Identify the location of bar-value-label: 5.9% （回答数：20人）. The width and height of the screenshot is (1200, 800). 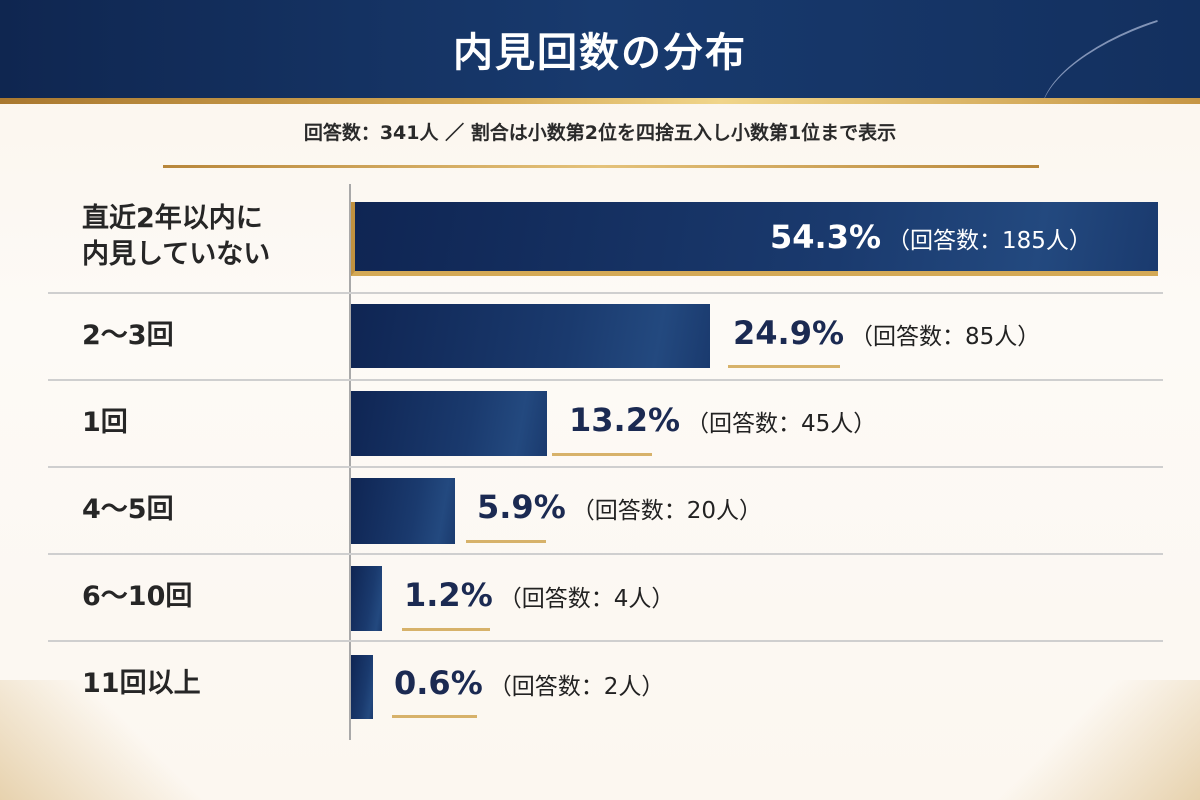
(619, 507).